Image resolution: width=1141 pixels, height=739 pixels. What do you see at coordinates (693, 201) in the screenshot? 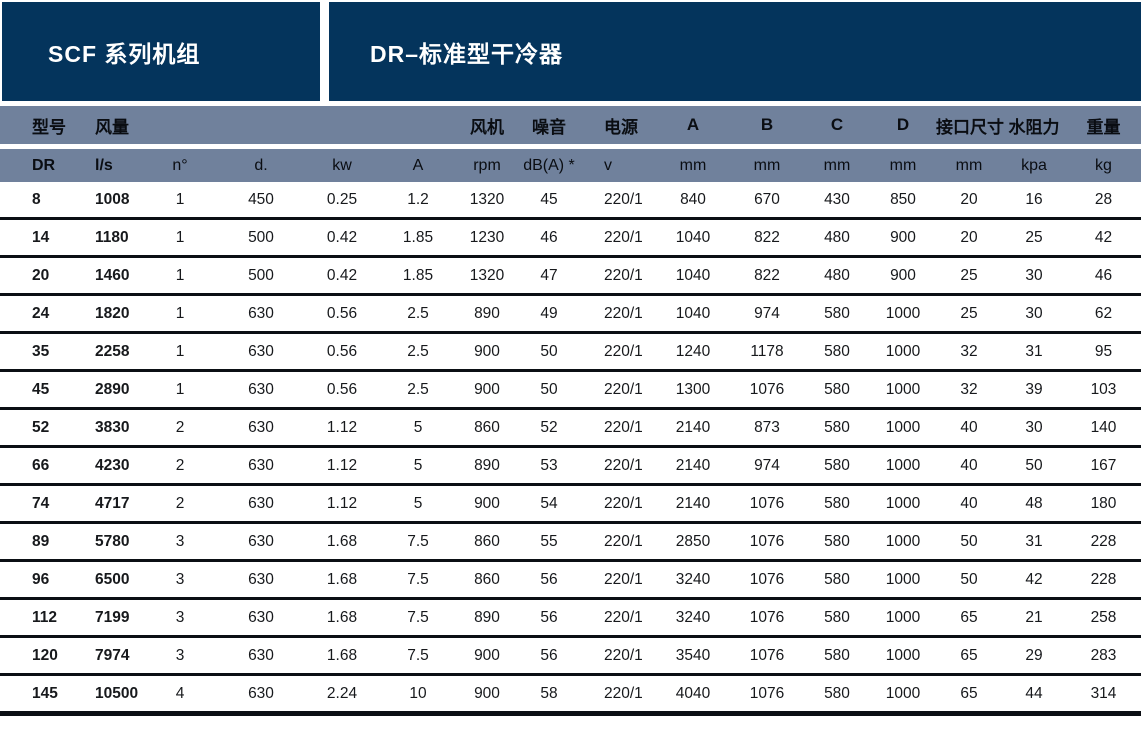
I see `cell: 840` at bounding box center [693, 201].